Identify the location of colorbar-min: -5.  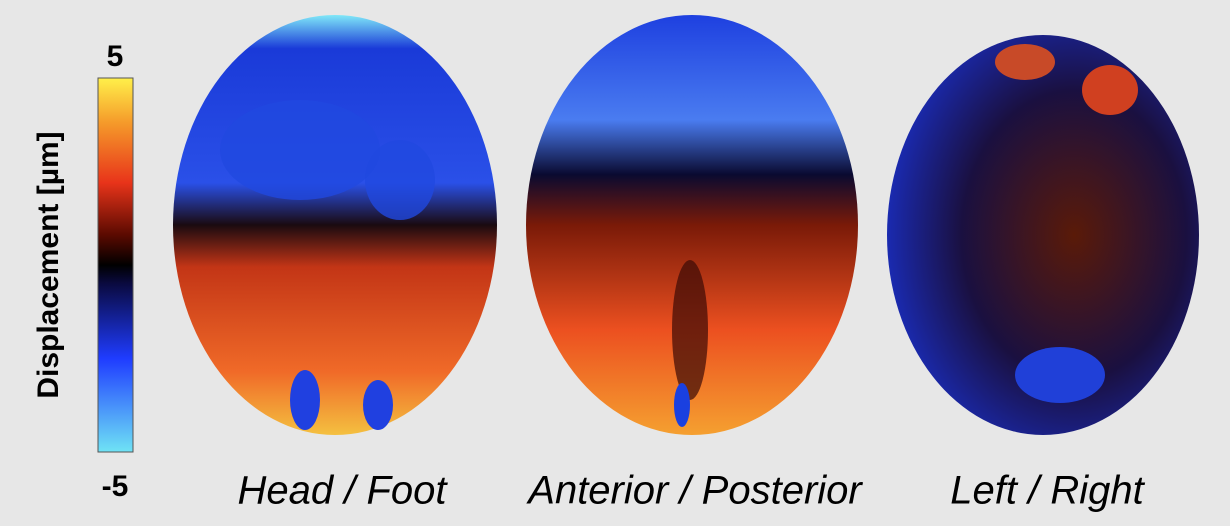
(115, 486).